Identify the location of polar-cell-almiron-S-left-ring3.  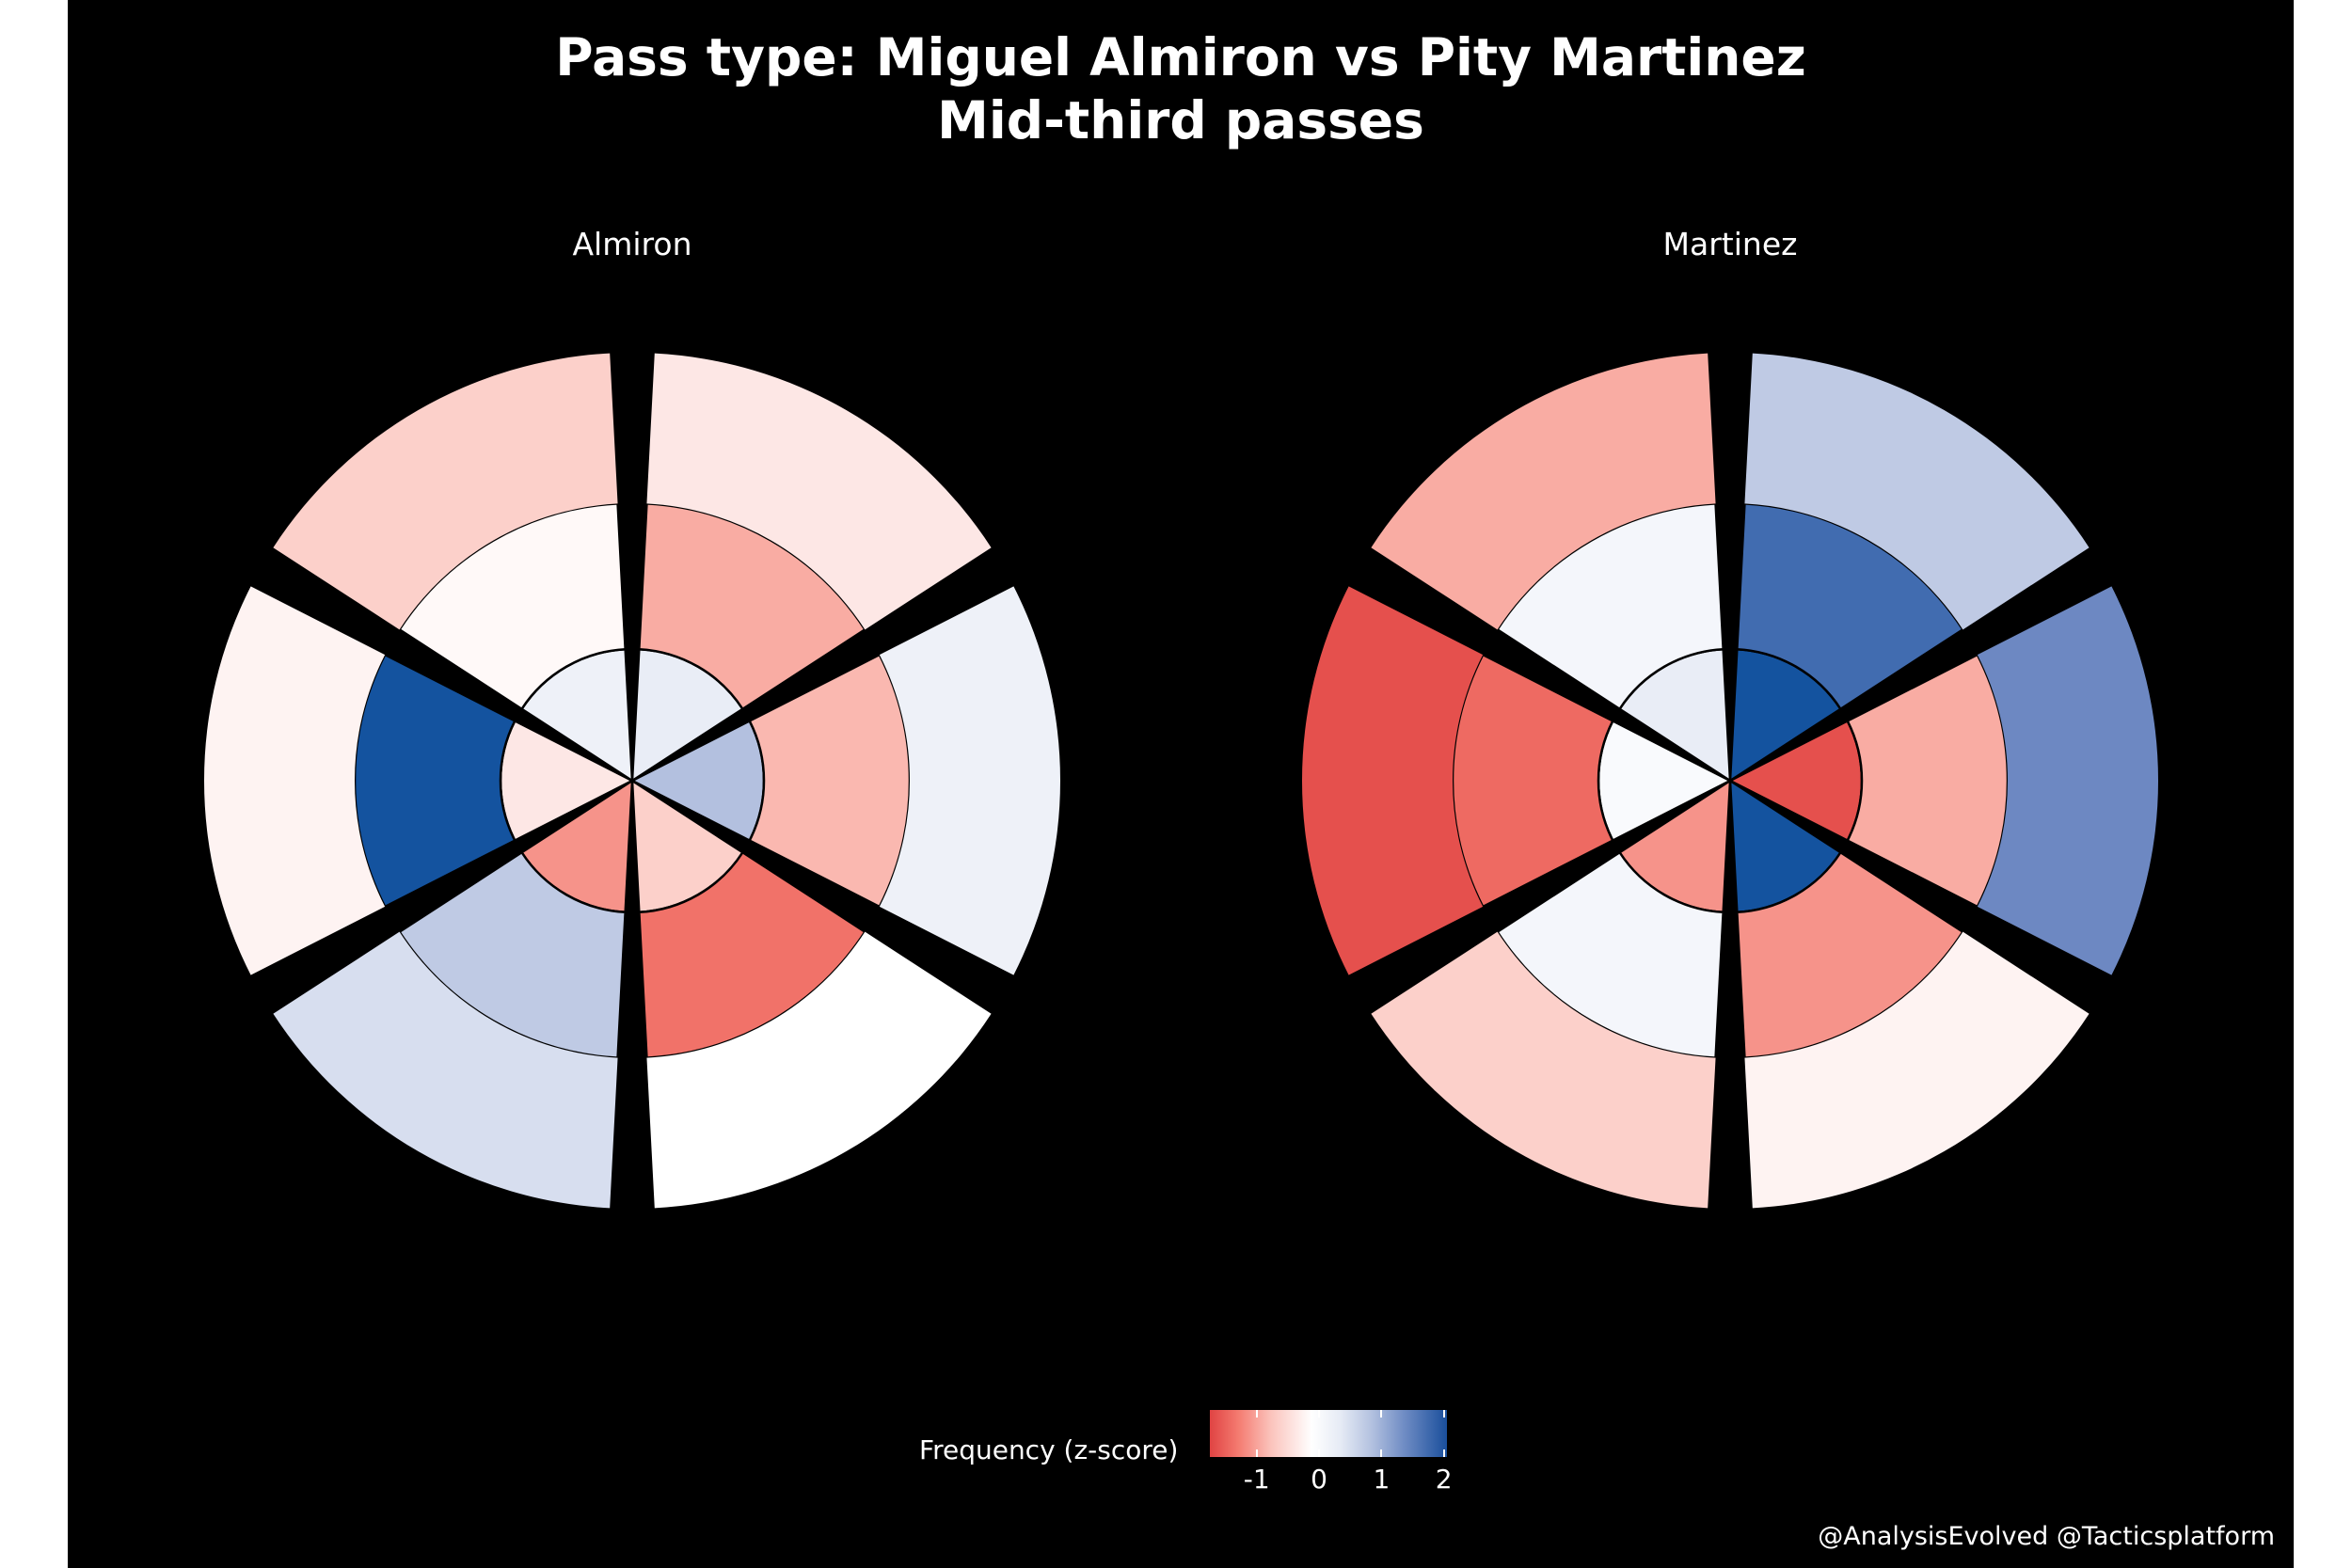
(445, 1070).